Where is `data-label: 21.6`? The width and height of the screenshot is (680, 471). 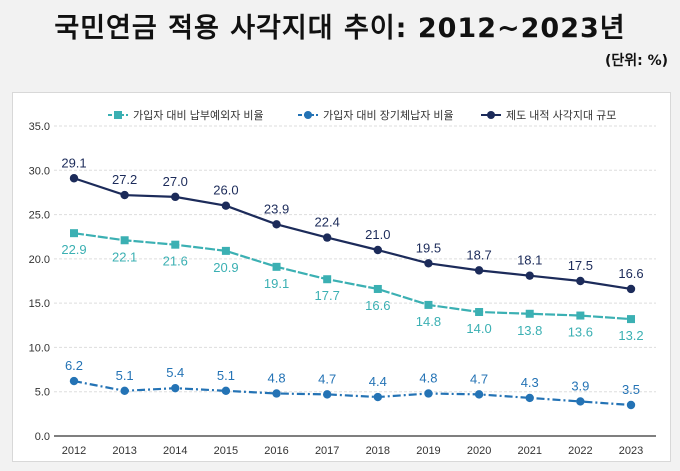 data-label: 21.6 is located at coordinates (175, 261).